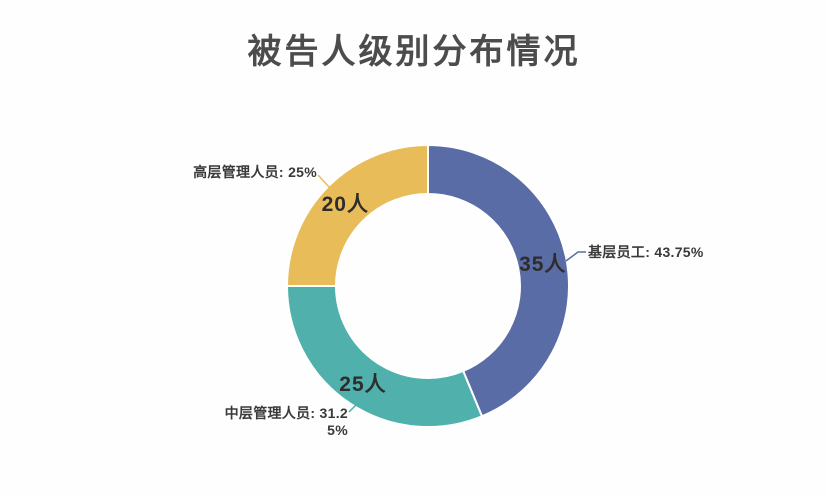 The height and width of the screenshot is (495, 828). Describe the element at coordinates (345, 205) in the screenshot. I see `slice-value-label-gaoceng: 20人` at that location.